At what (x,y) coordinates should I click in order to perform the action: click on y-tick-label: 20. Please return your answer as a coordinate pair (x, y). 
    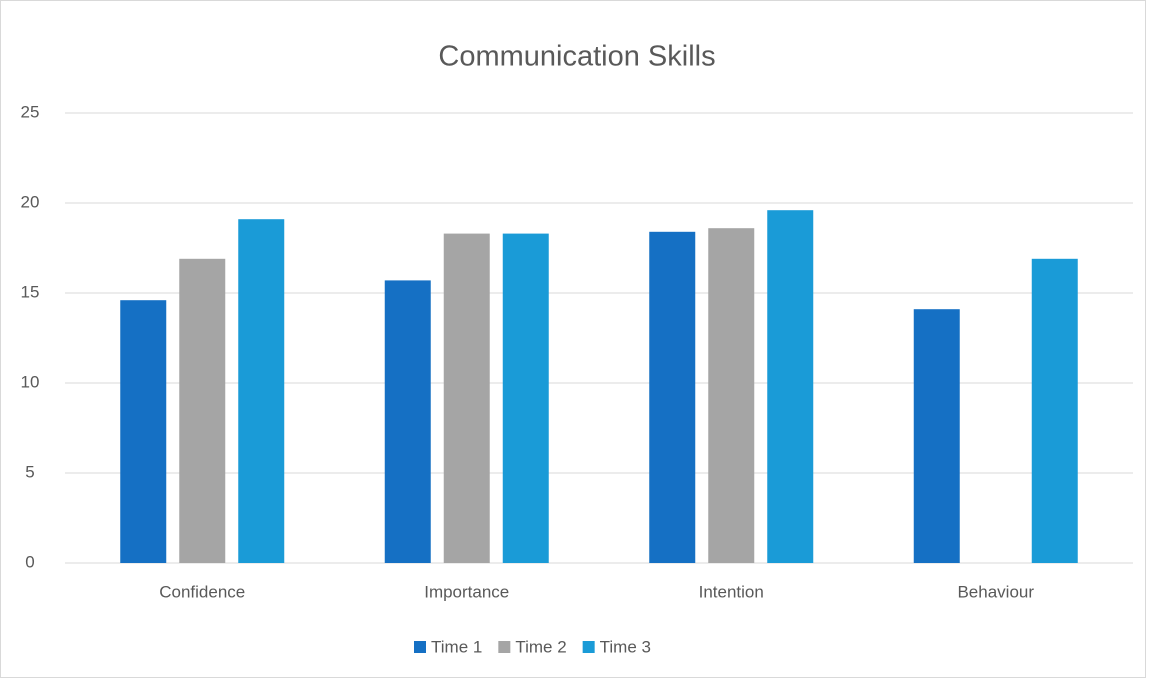
    Looking at the image, I should click on (30, 201).